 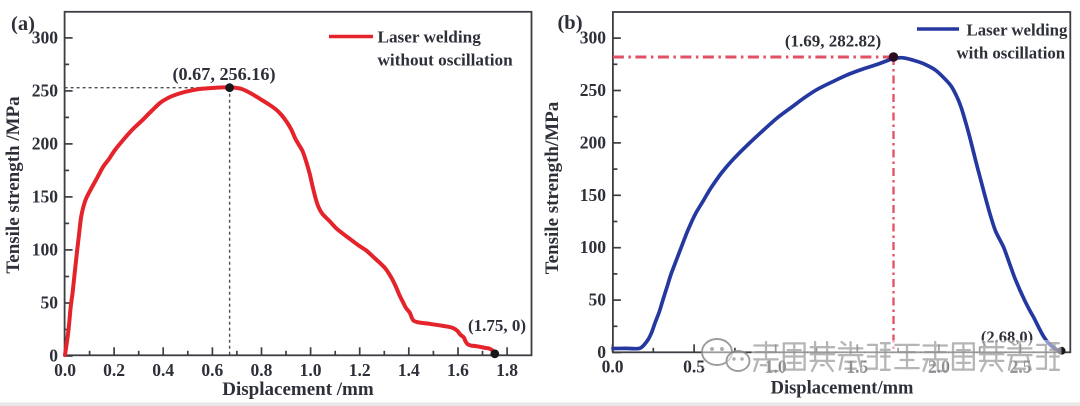 What do you see at coordinates (212, 370) in the screenshot?
I see `svg-text: 0.6` at bounding box center [212, 370].